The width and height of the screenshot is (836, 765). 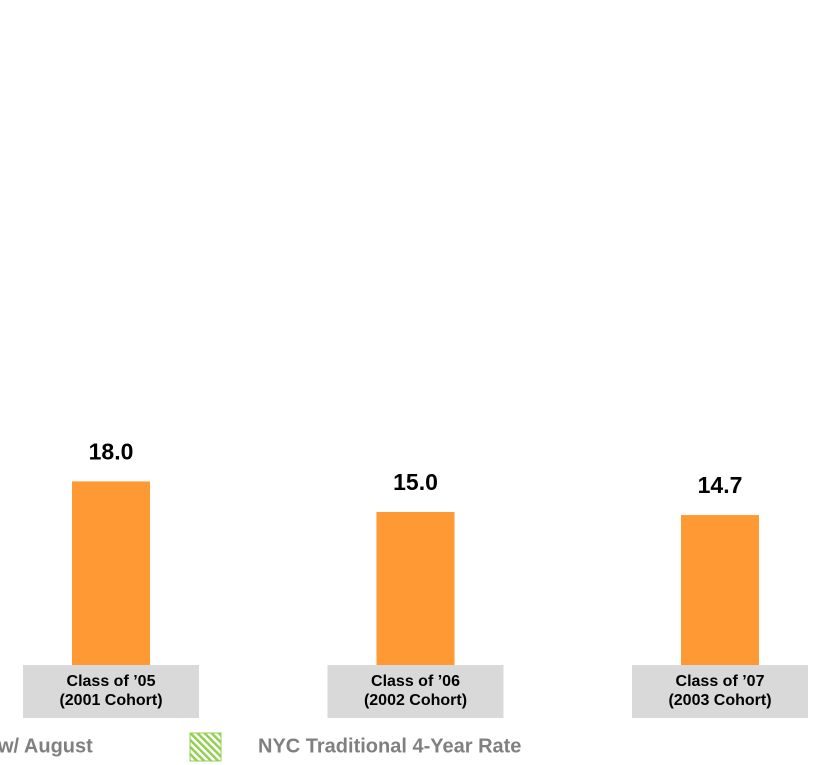 What do you see at coordinates (720, 485) in the screenshot?
I see `value-label: 14.7` at bounding box center [720, 485].